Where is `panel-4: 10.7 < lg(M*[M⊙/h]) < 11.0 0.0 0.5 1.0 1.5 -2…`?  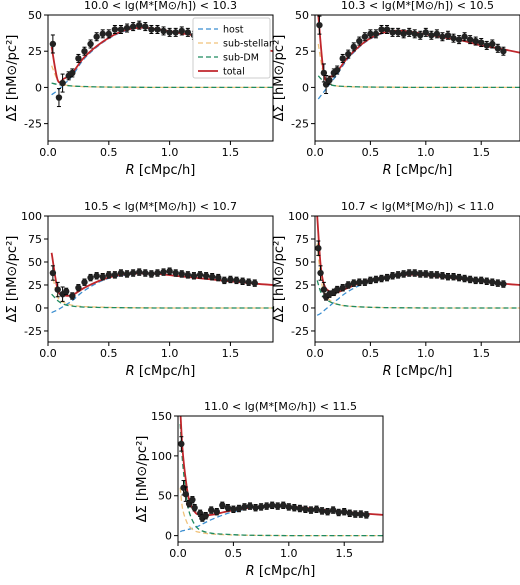 panel-4: 10.7 < lg(M*[M⊙/h]) < 11.0 0.0 0.5 1.0 1.5 -2… is located at coordinates (396, 289).